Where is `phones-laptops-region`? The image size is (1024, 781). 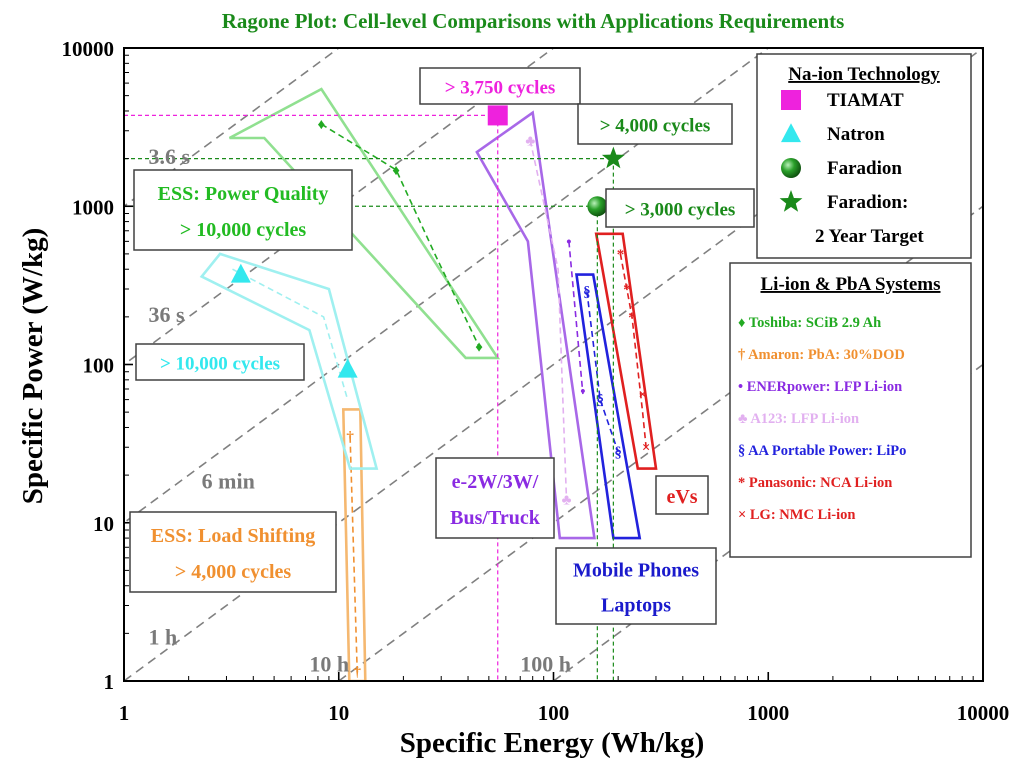
phones-laptops-region is located at coordinates (608, 406).